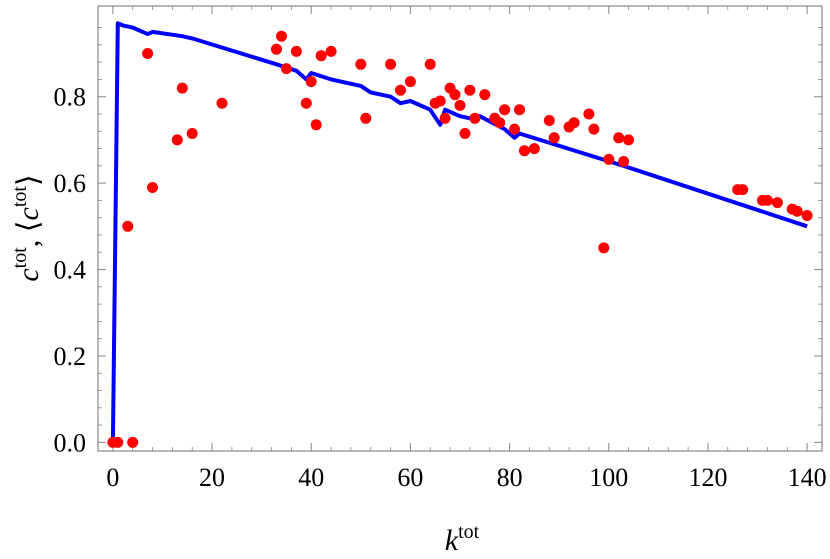  I want to click on x-tick-label: 20, so click(212, 477).